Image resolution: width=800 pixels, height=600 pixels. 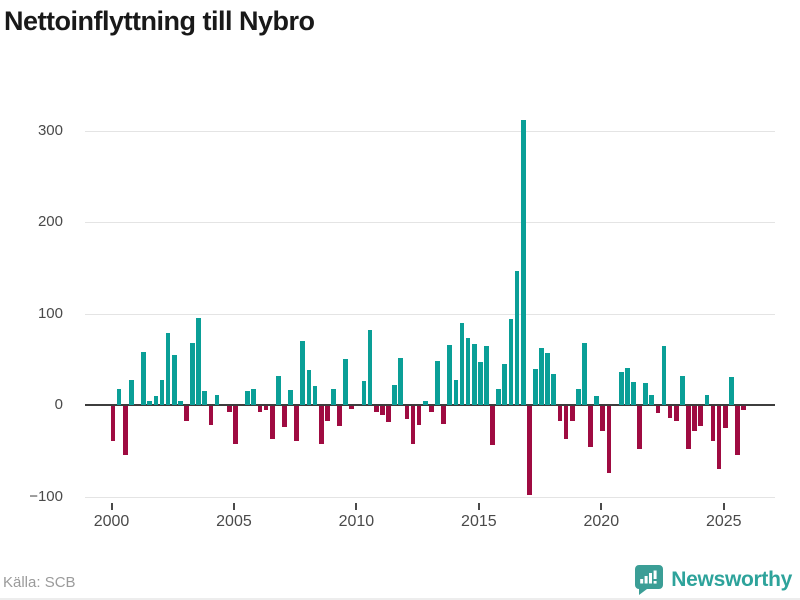 What do you see at coordinates (430, 405) in the screenshot?
I see `zero-axis-line` at bounding box center [430, 405].